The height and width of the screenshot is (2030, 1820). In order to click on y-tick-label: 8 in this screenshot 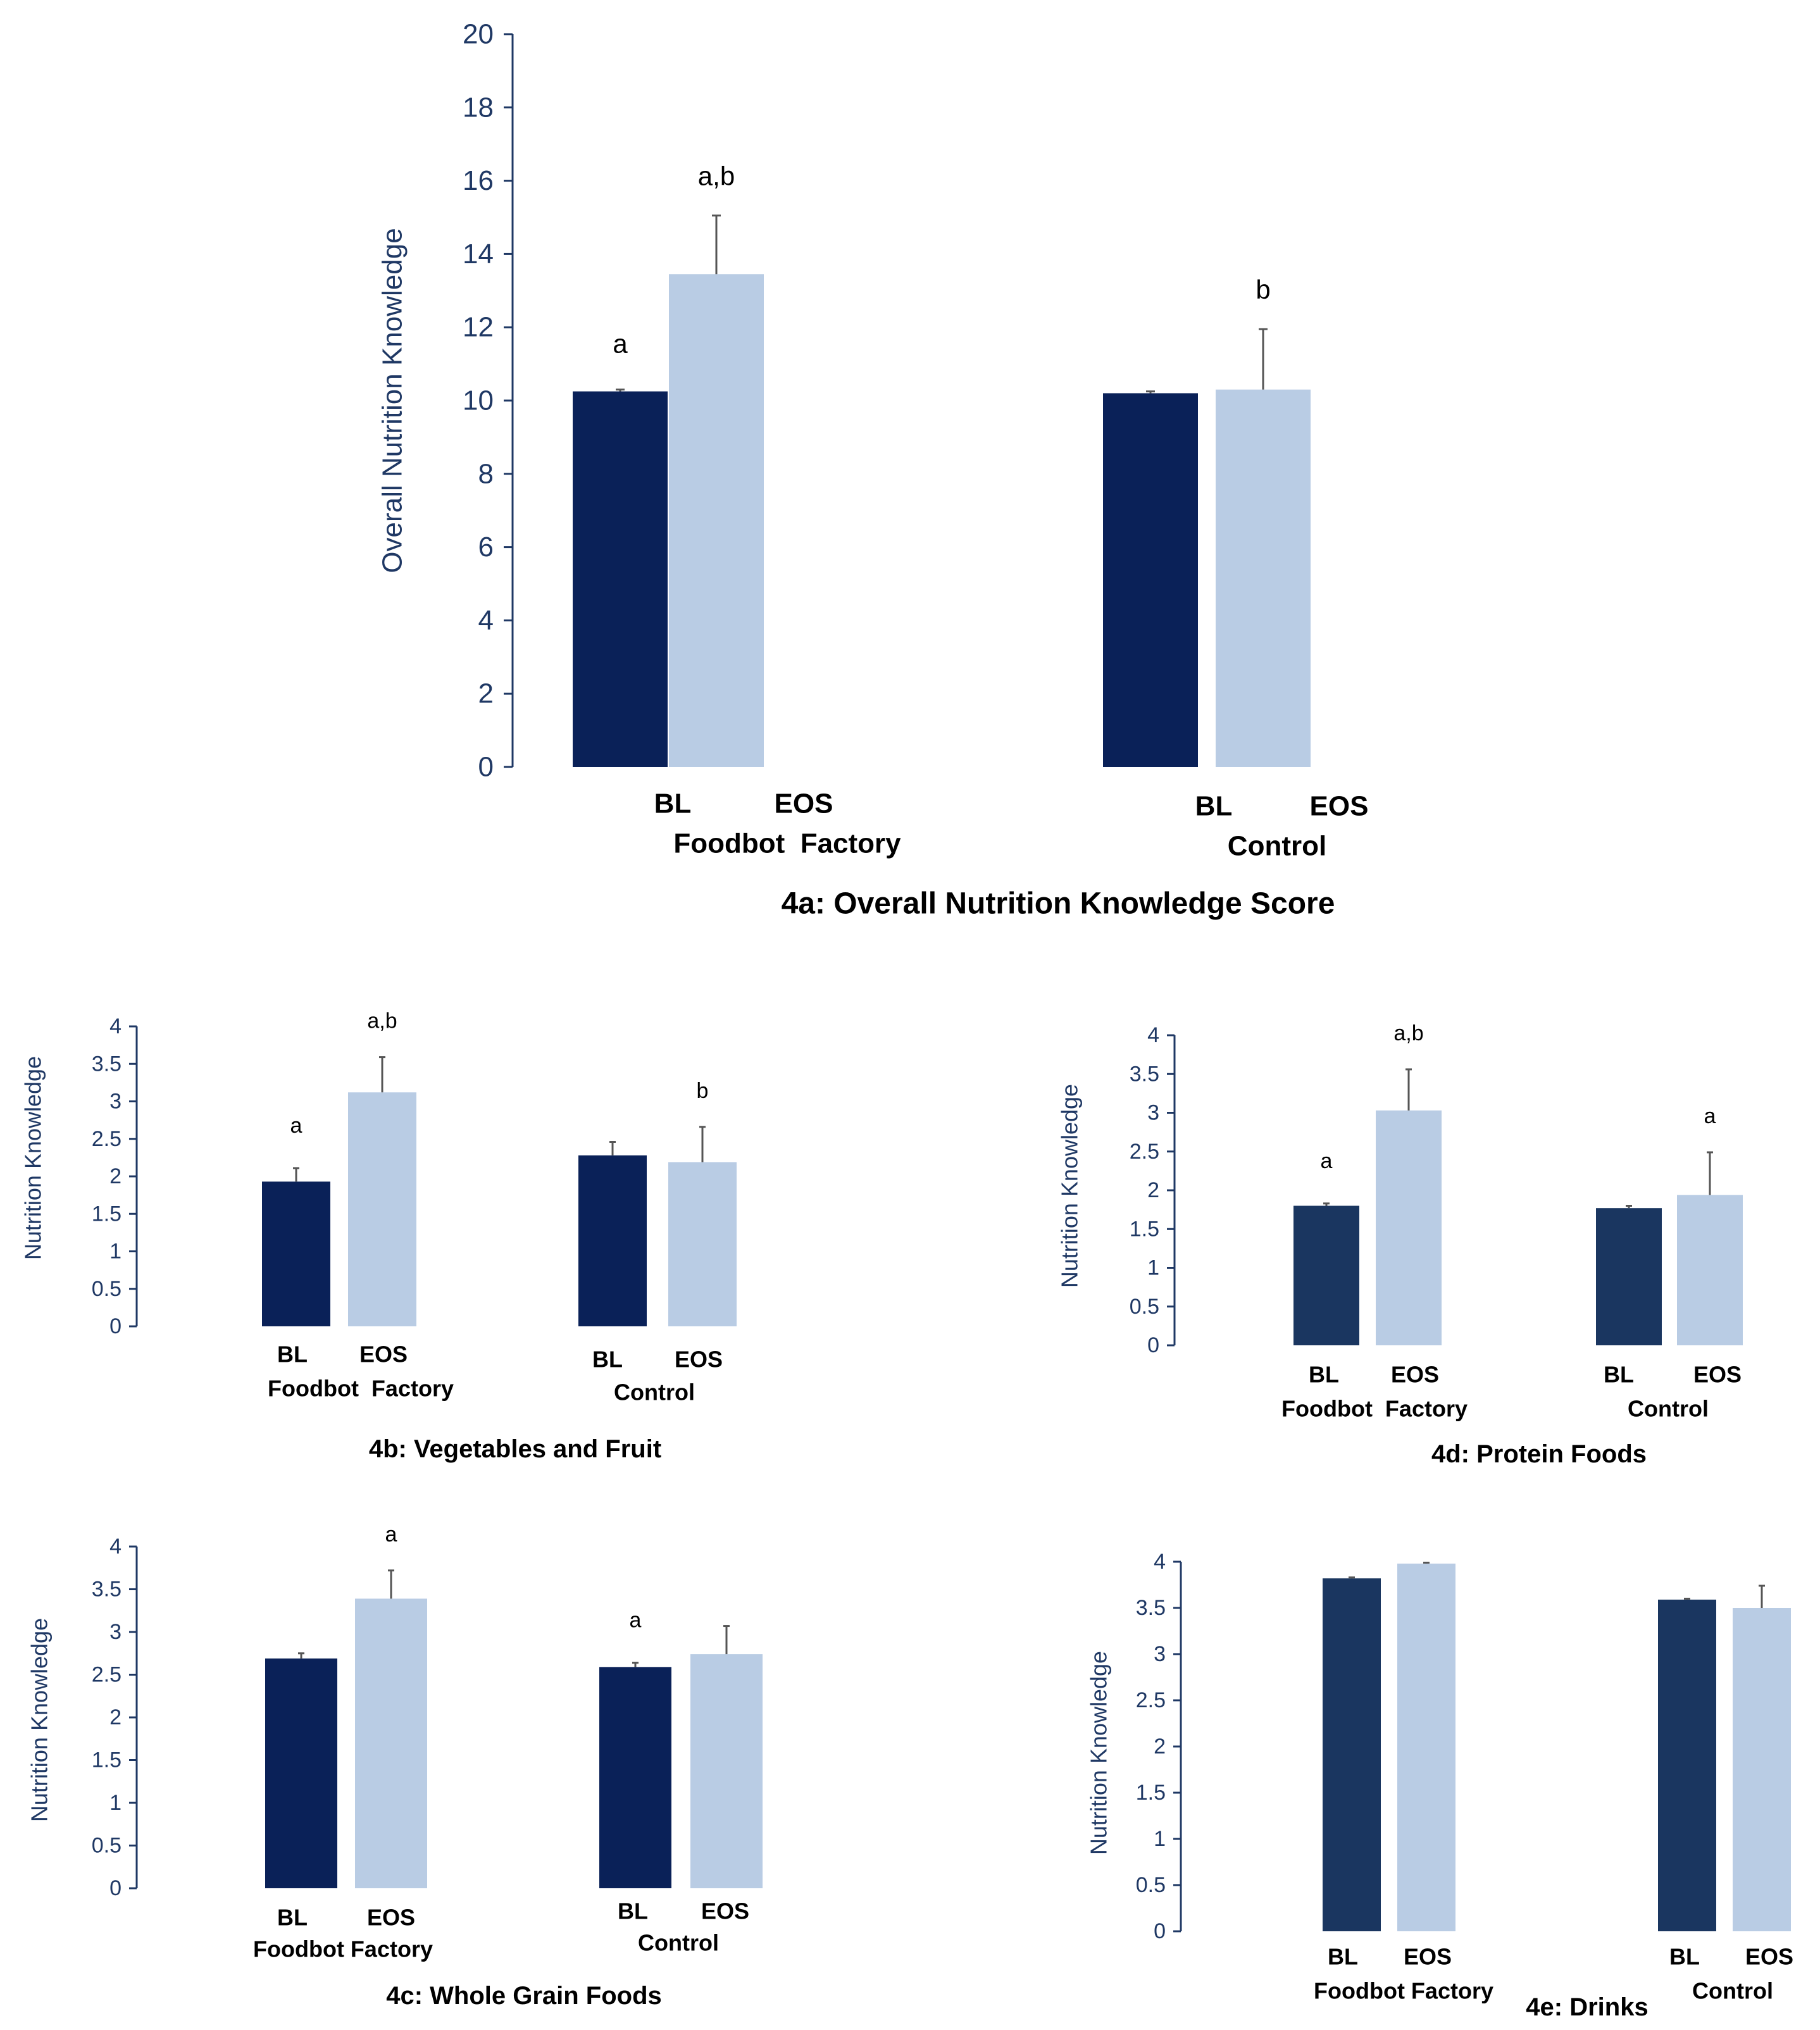, I will do `click(486, 473)`.